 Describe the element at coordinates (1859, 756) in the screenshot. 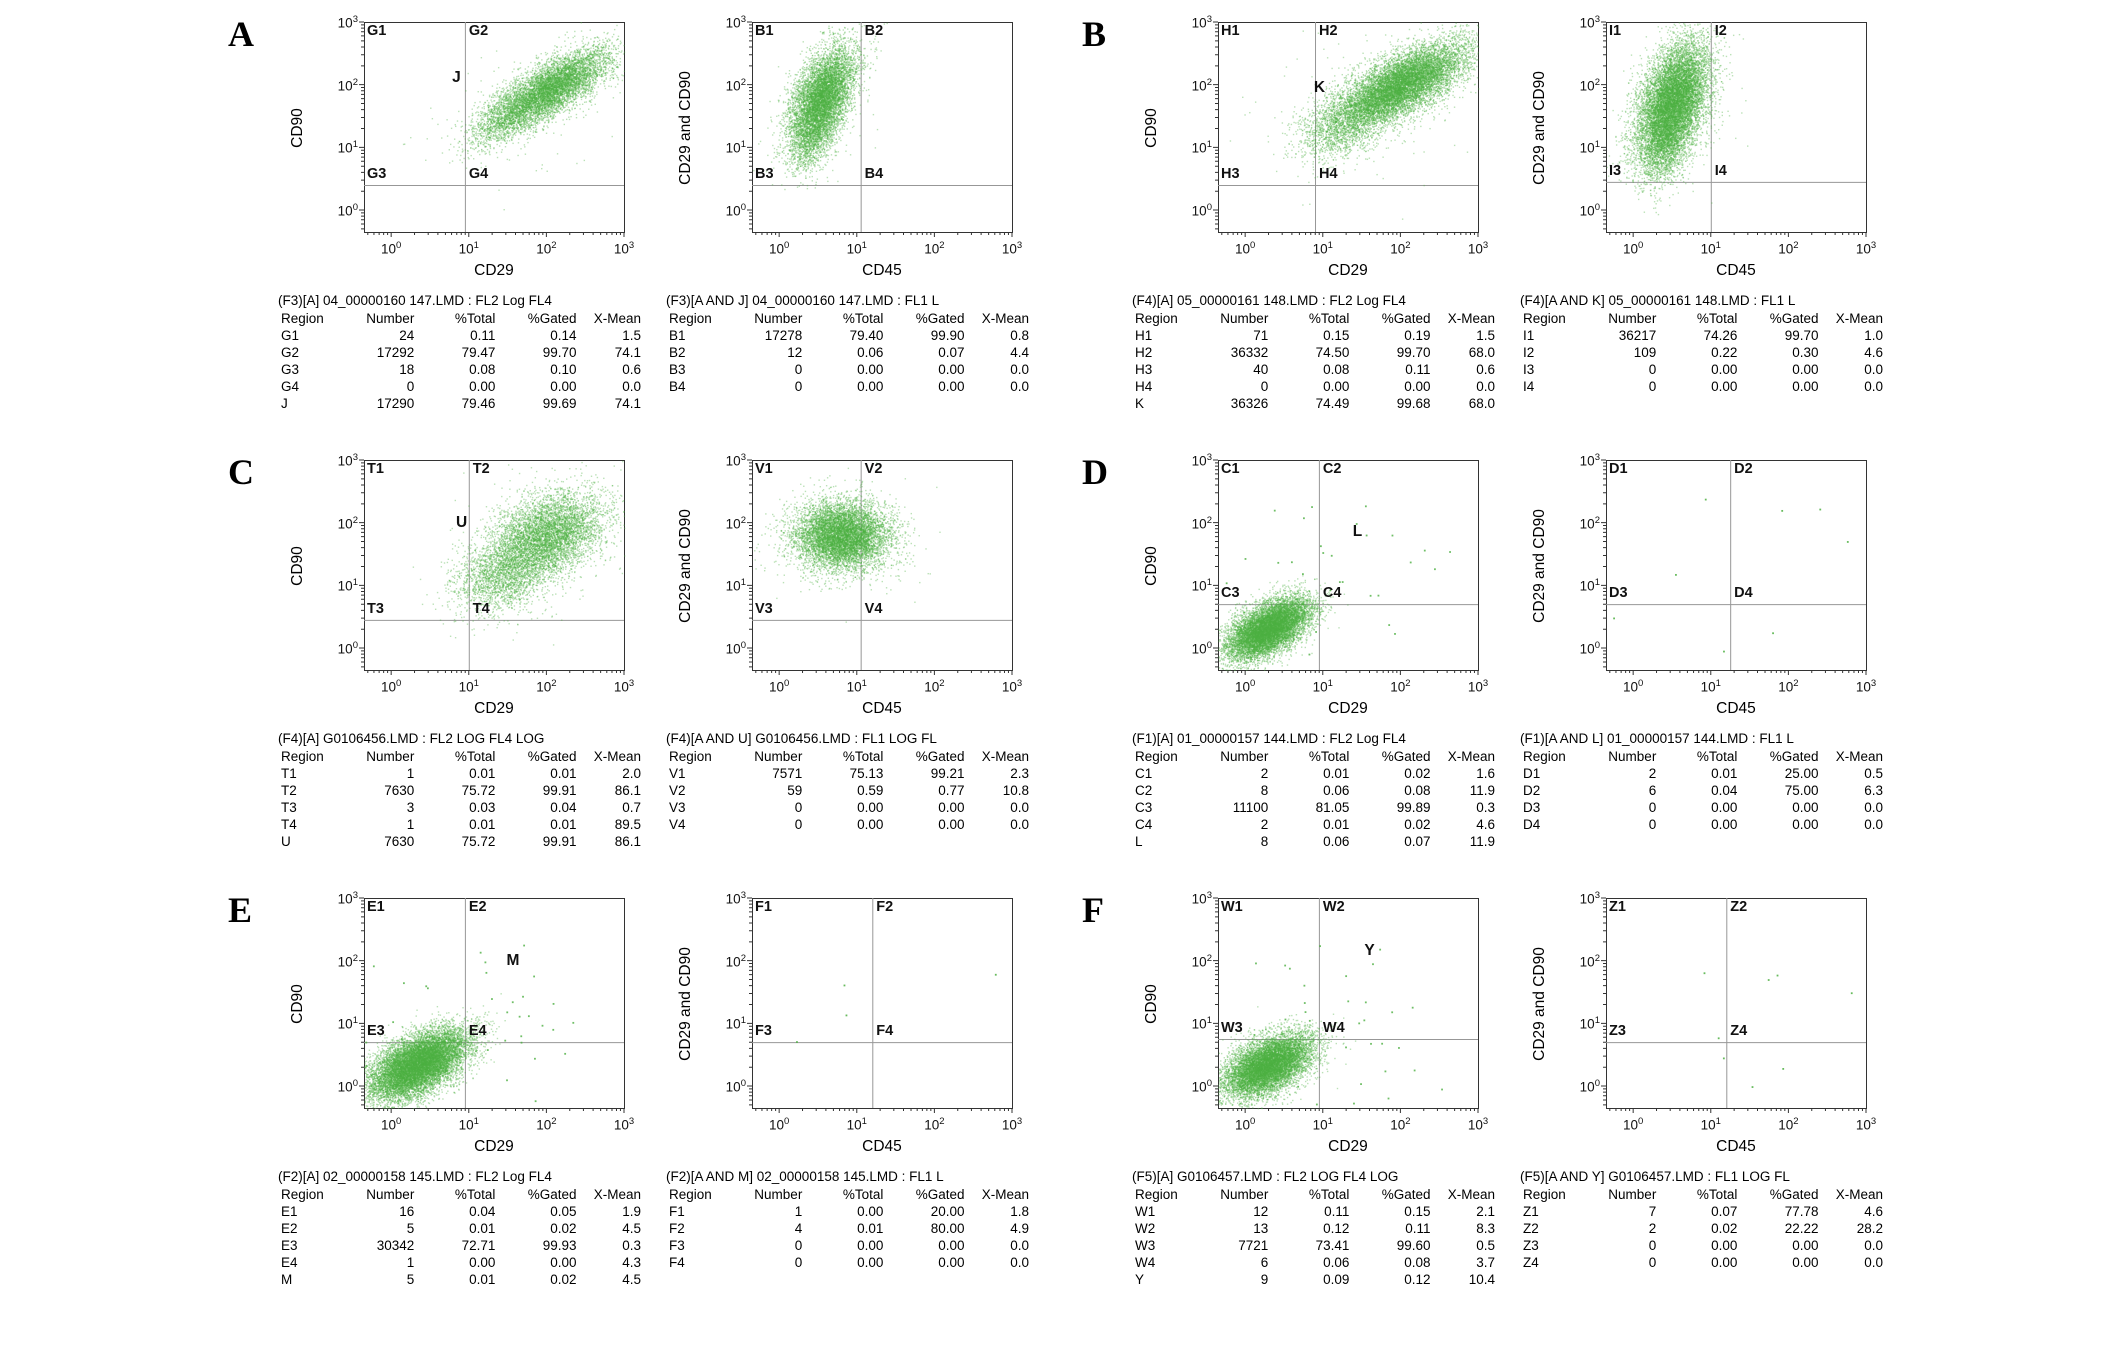

I see `column-header: X-Mean` at that location.